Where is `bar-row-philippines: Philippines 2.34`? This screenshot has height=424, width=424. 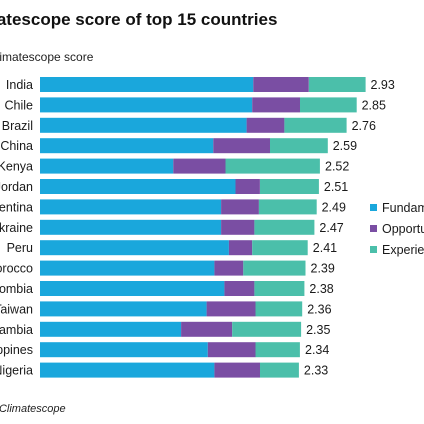
bar-row-philippines: Philippines 2.34 is located at coordinates (164, 350).